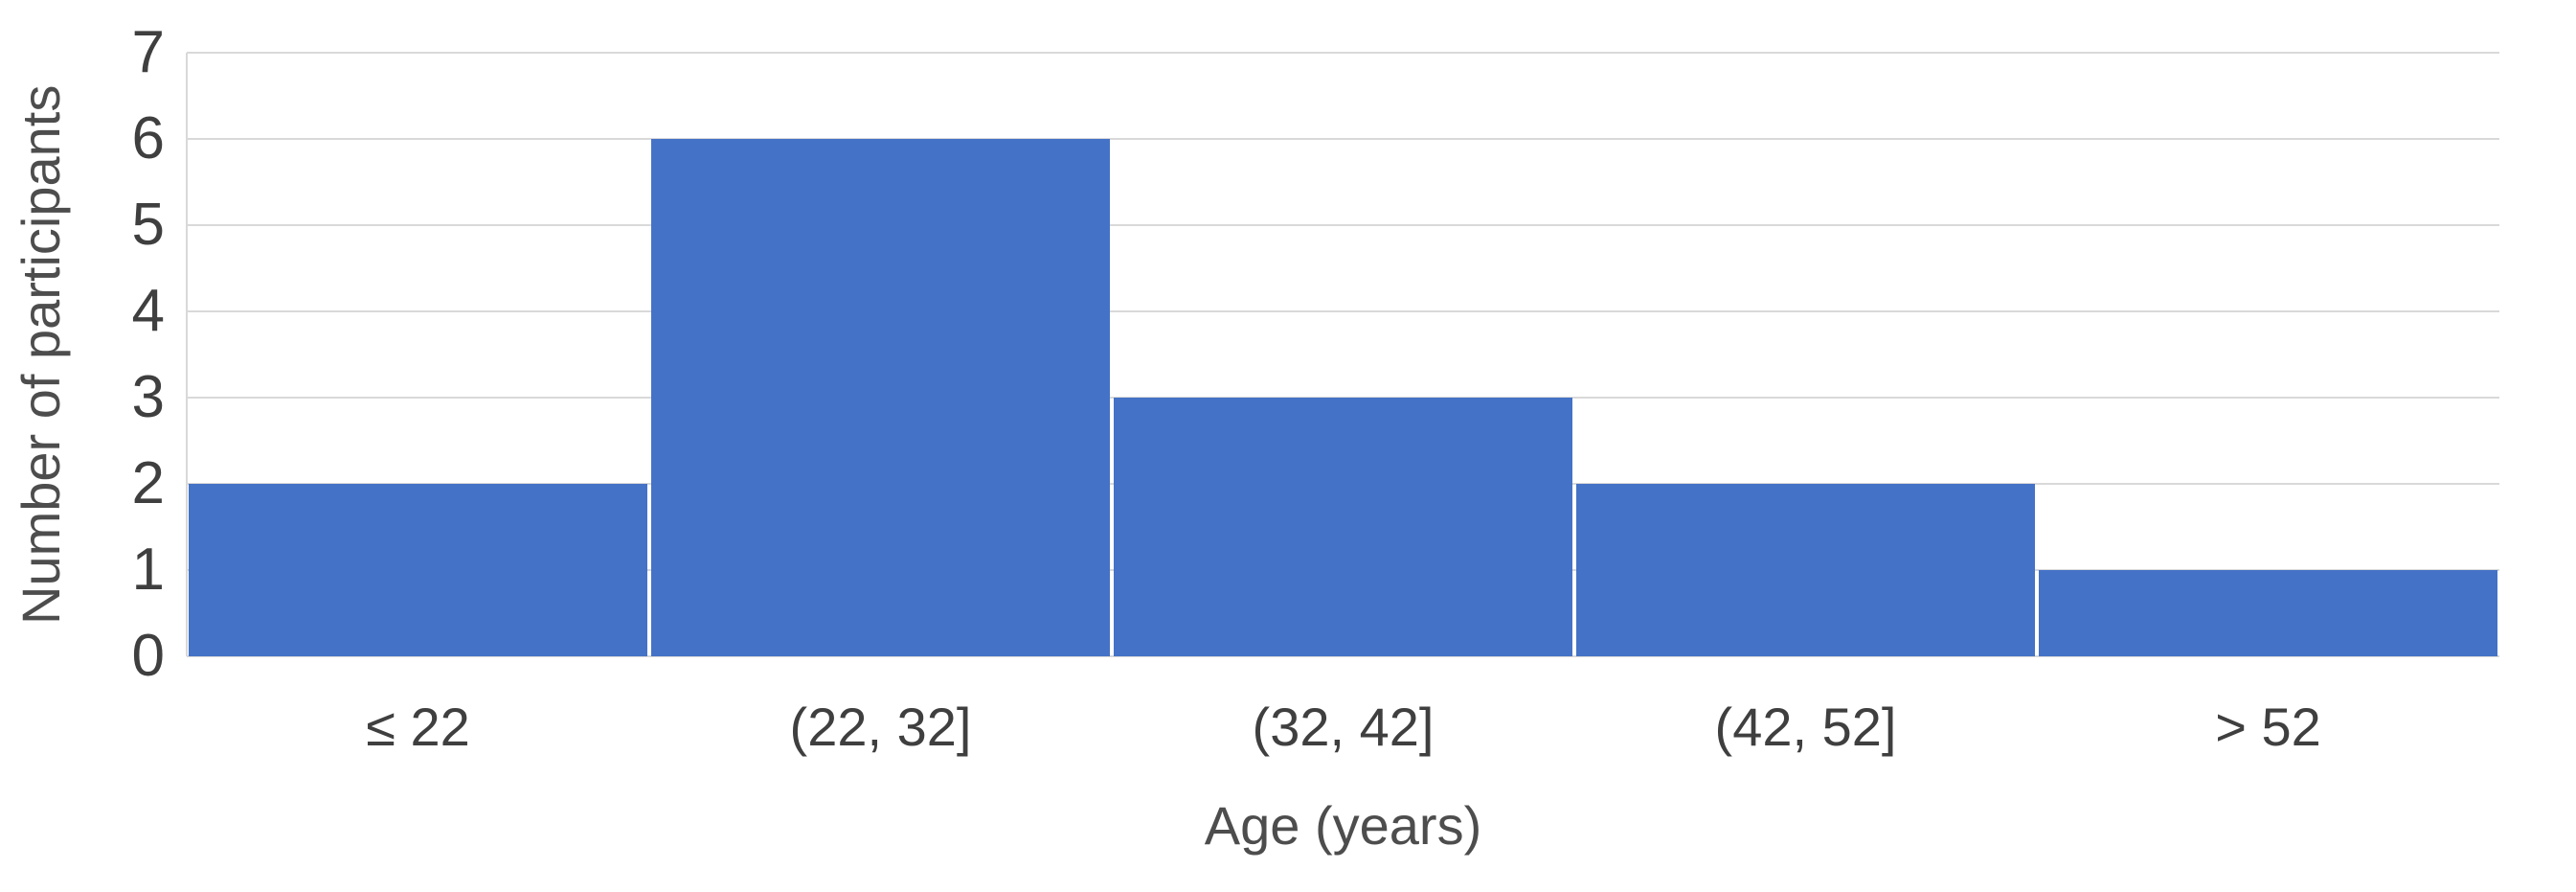 Image resolution: width=2576 pixels, height=892 pixels. Describe the element at coordinates (148, 483) in the screenshot. I see `y-tick-label: 2` at that location.